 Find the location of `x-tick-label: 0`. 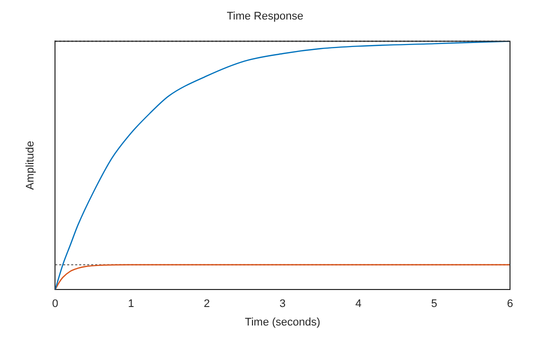

x-tick-label: 0 is located at coordinates (55, 304).